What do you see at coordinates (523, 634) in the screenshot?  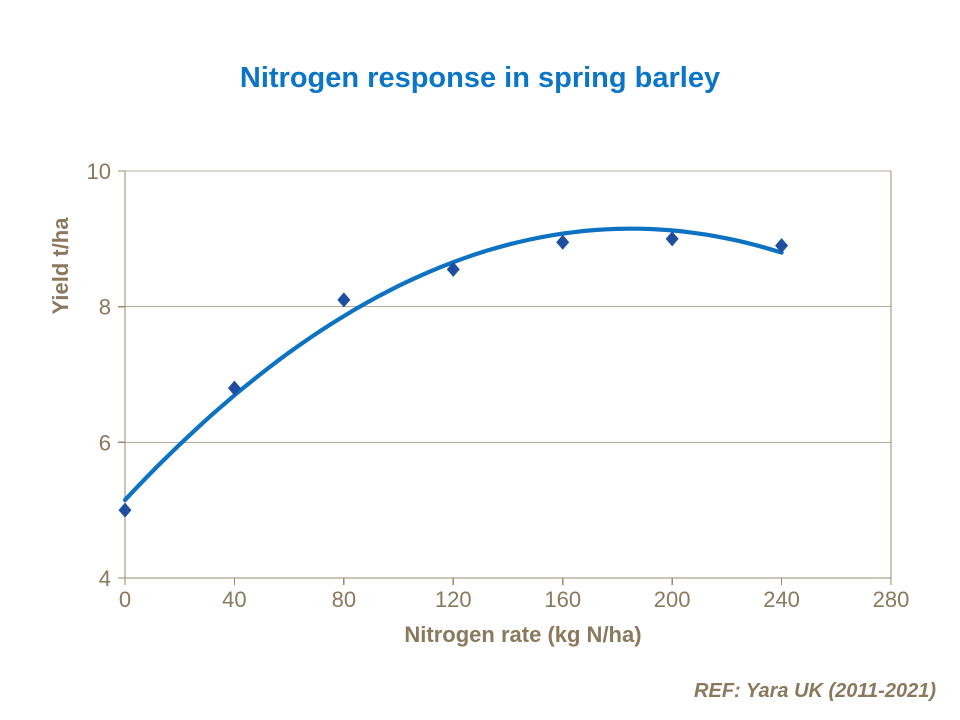 I see `x-axis-title: Nitrogen rate (kg N/ha)` at bounding box center [523, 634].